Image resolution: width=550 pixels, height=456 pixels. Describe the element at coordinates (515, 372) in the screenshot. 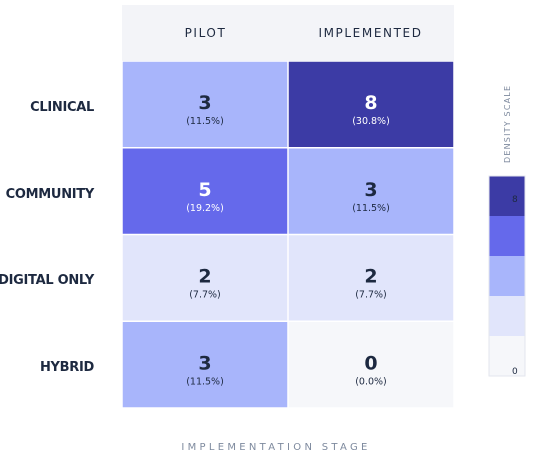

I see `scale-min-label: 0` at that location.